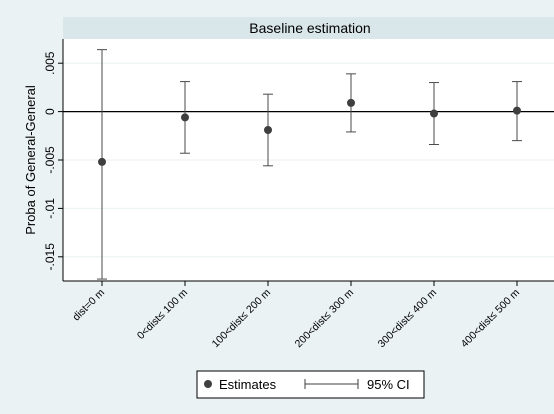 This screenshot has height=414, width=554. Describe the element at coordinates (310, 384) in the screenshot. I see `legend: Estimates 95% CI` at that location.